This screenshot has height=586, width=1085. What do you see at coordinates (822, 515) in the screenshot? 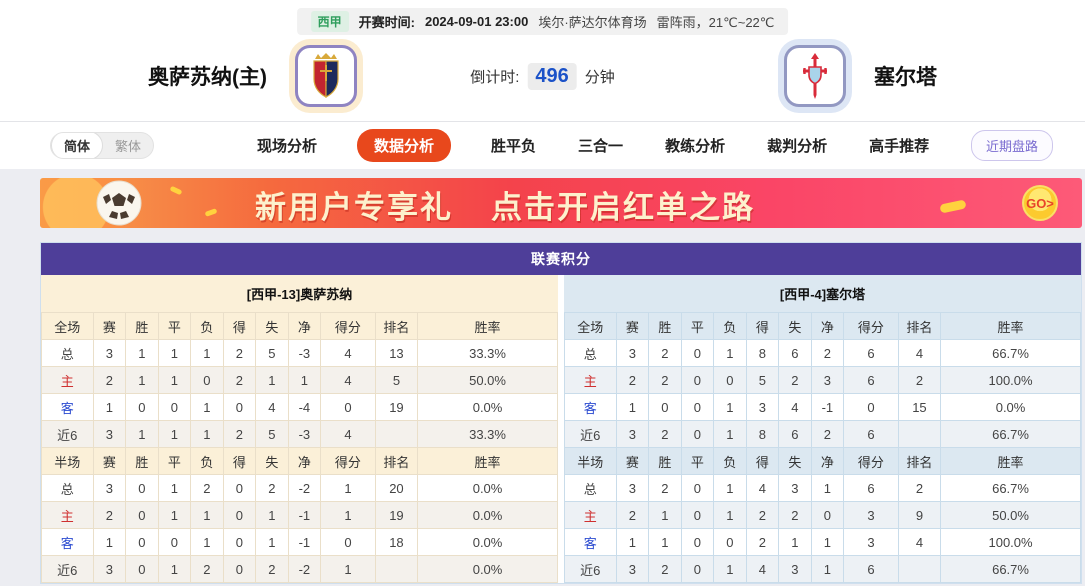
I see `table-row: 主 2 1 0 1 2 2 0 3 9 50.0%` at bounding box center [822, 515].